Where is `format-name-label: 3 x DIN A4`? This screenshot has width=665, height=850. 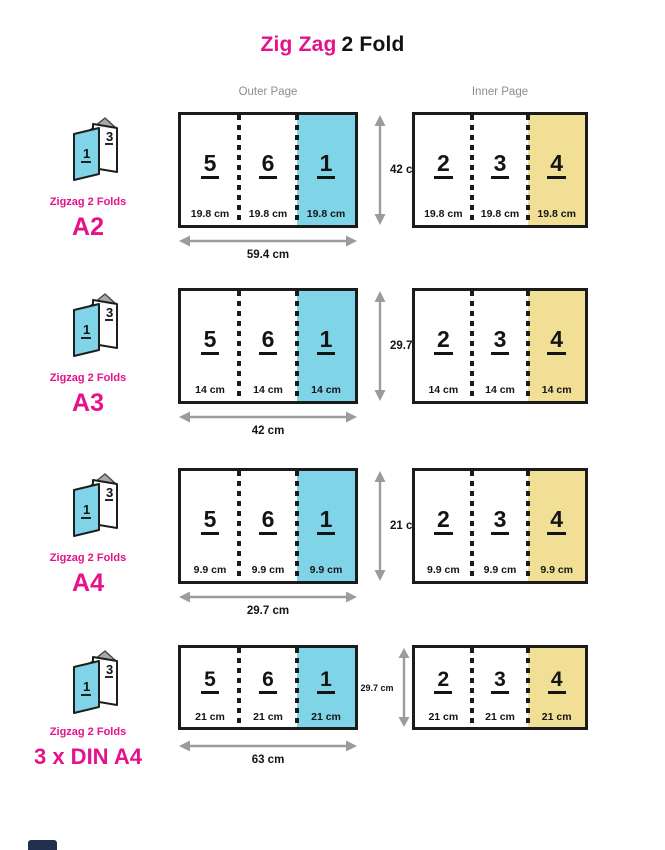 format-name-label: 3 x DIN A4 is located at coordinates (87, 756).